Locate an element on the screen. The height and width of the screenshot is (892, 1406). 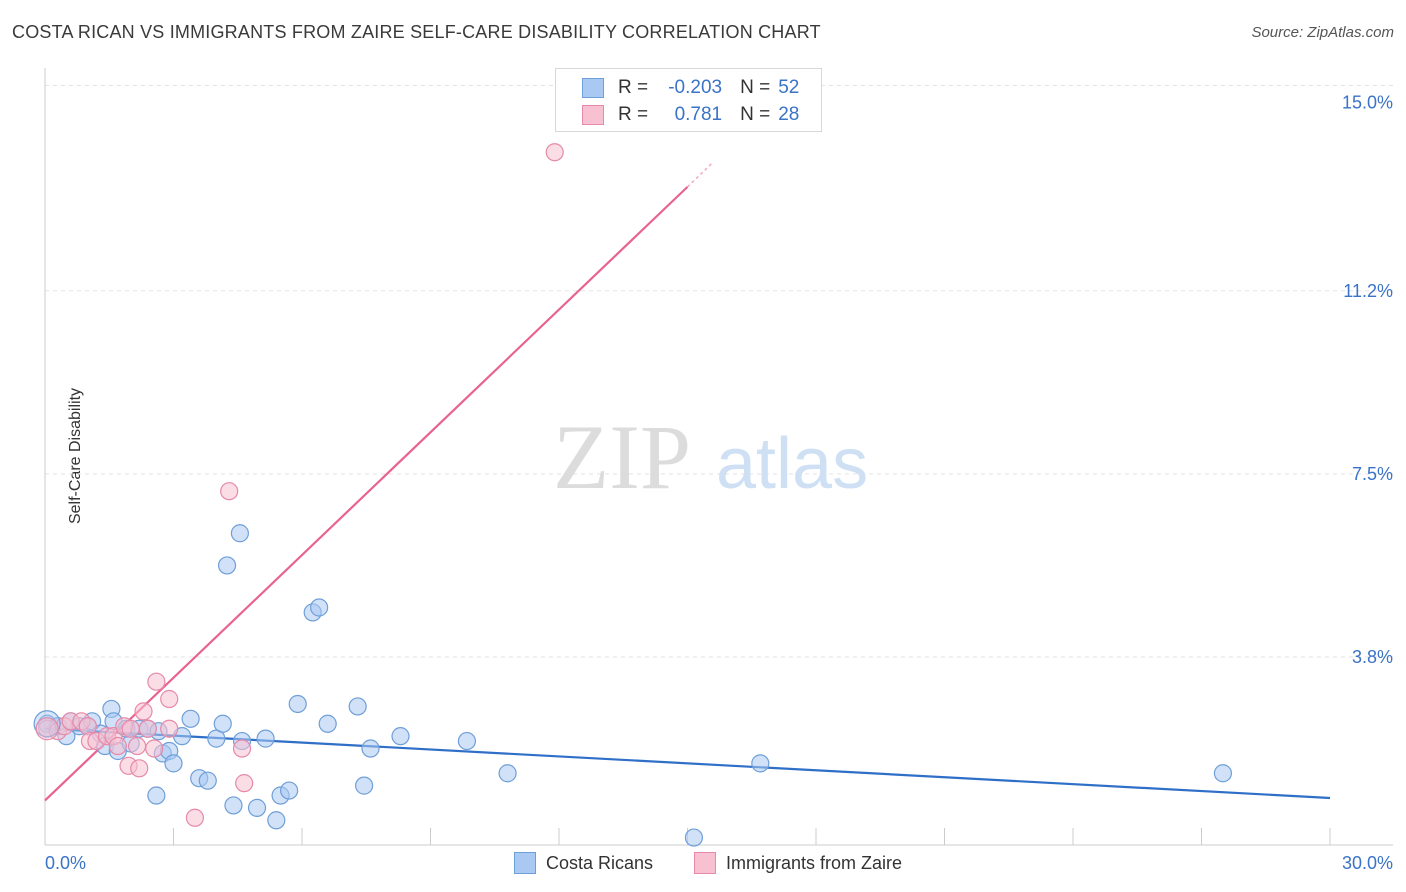
y-tick-label: 15.0% is located at coordinates (1367, 103).